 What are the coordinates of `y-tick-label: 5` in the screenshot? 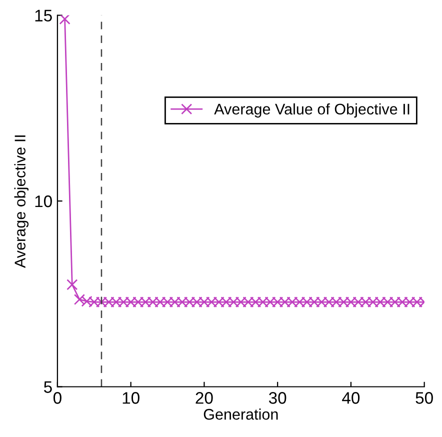 It's located at (48, 387).